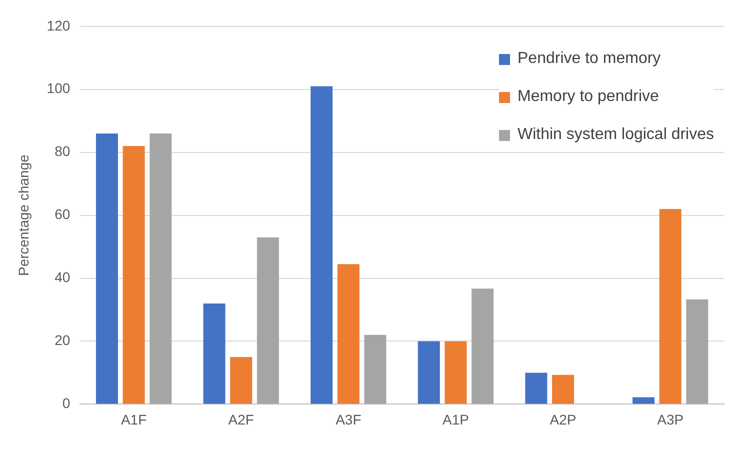 This screenshot has width=742, height=449. What do you see at coordinates (58, 88) in the screenshot?
I see `y-tick-label: 100` at bounding box center [58, 88].